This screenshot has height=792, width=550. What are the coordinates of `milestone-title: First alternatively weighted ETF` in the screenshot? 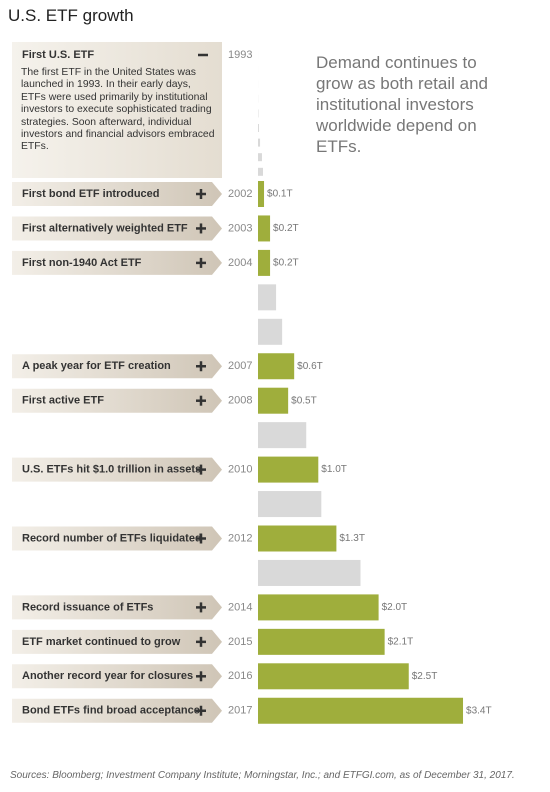 It's located at (105, 228).